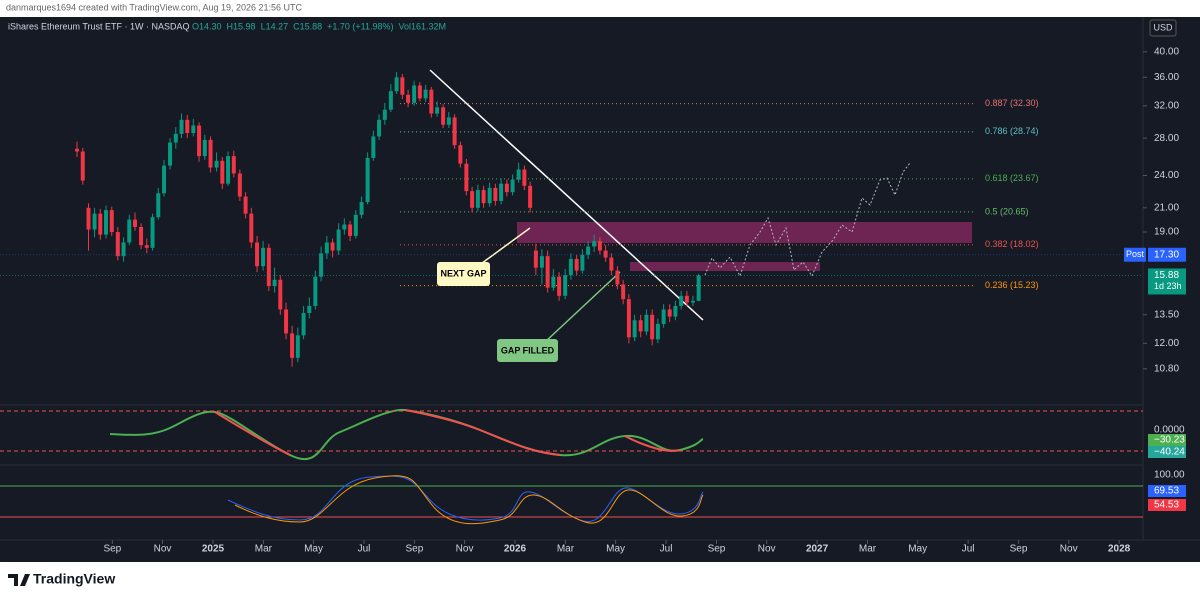 The width and height of the screenshot is (1200, 605). What do you see at coordinates (313, 549) in the screenshot?
I see `x-tick-label: May` at bounding box center [313, 549].